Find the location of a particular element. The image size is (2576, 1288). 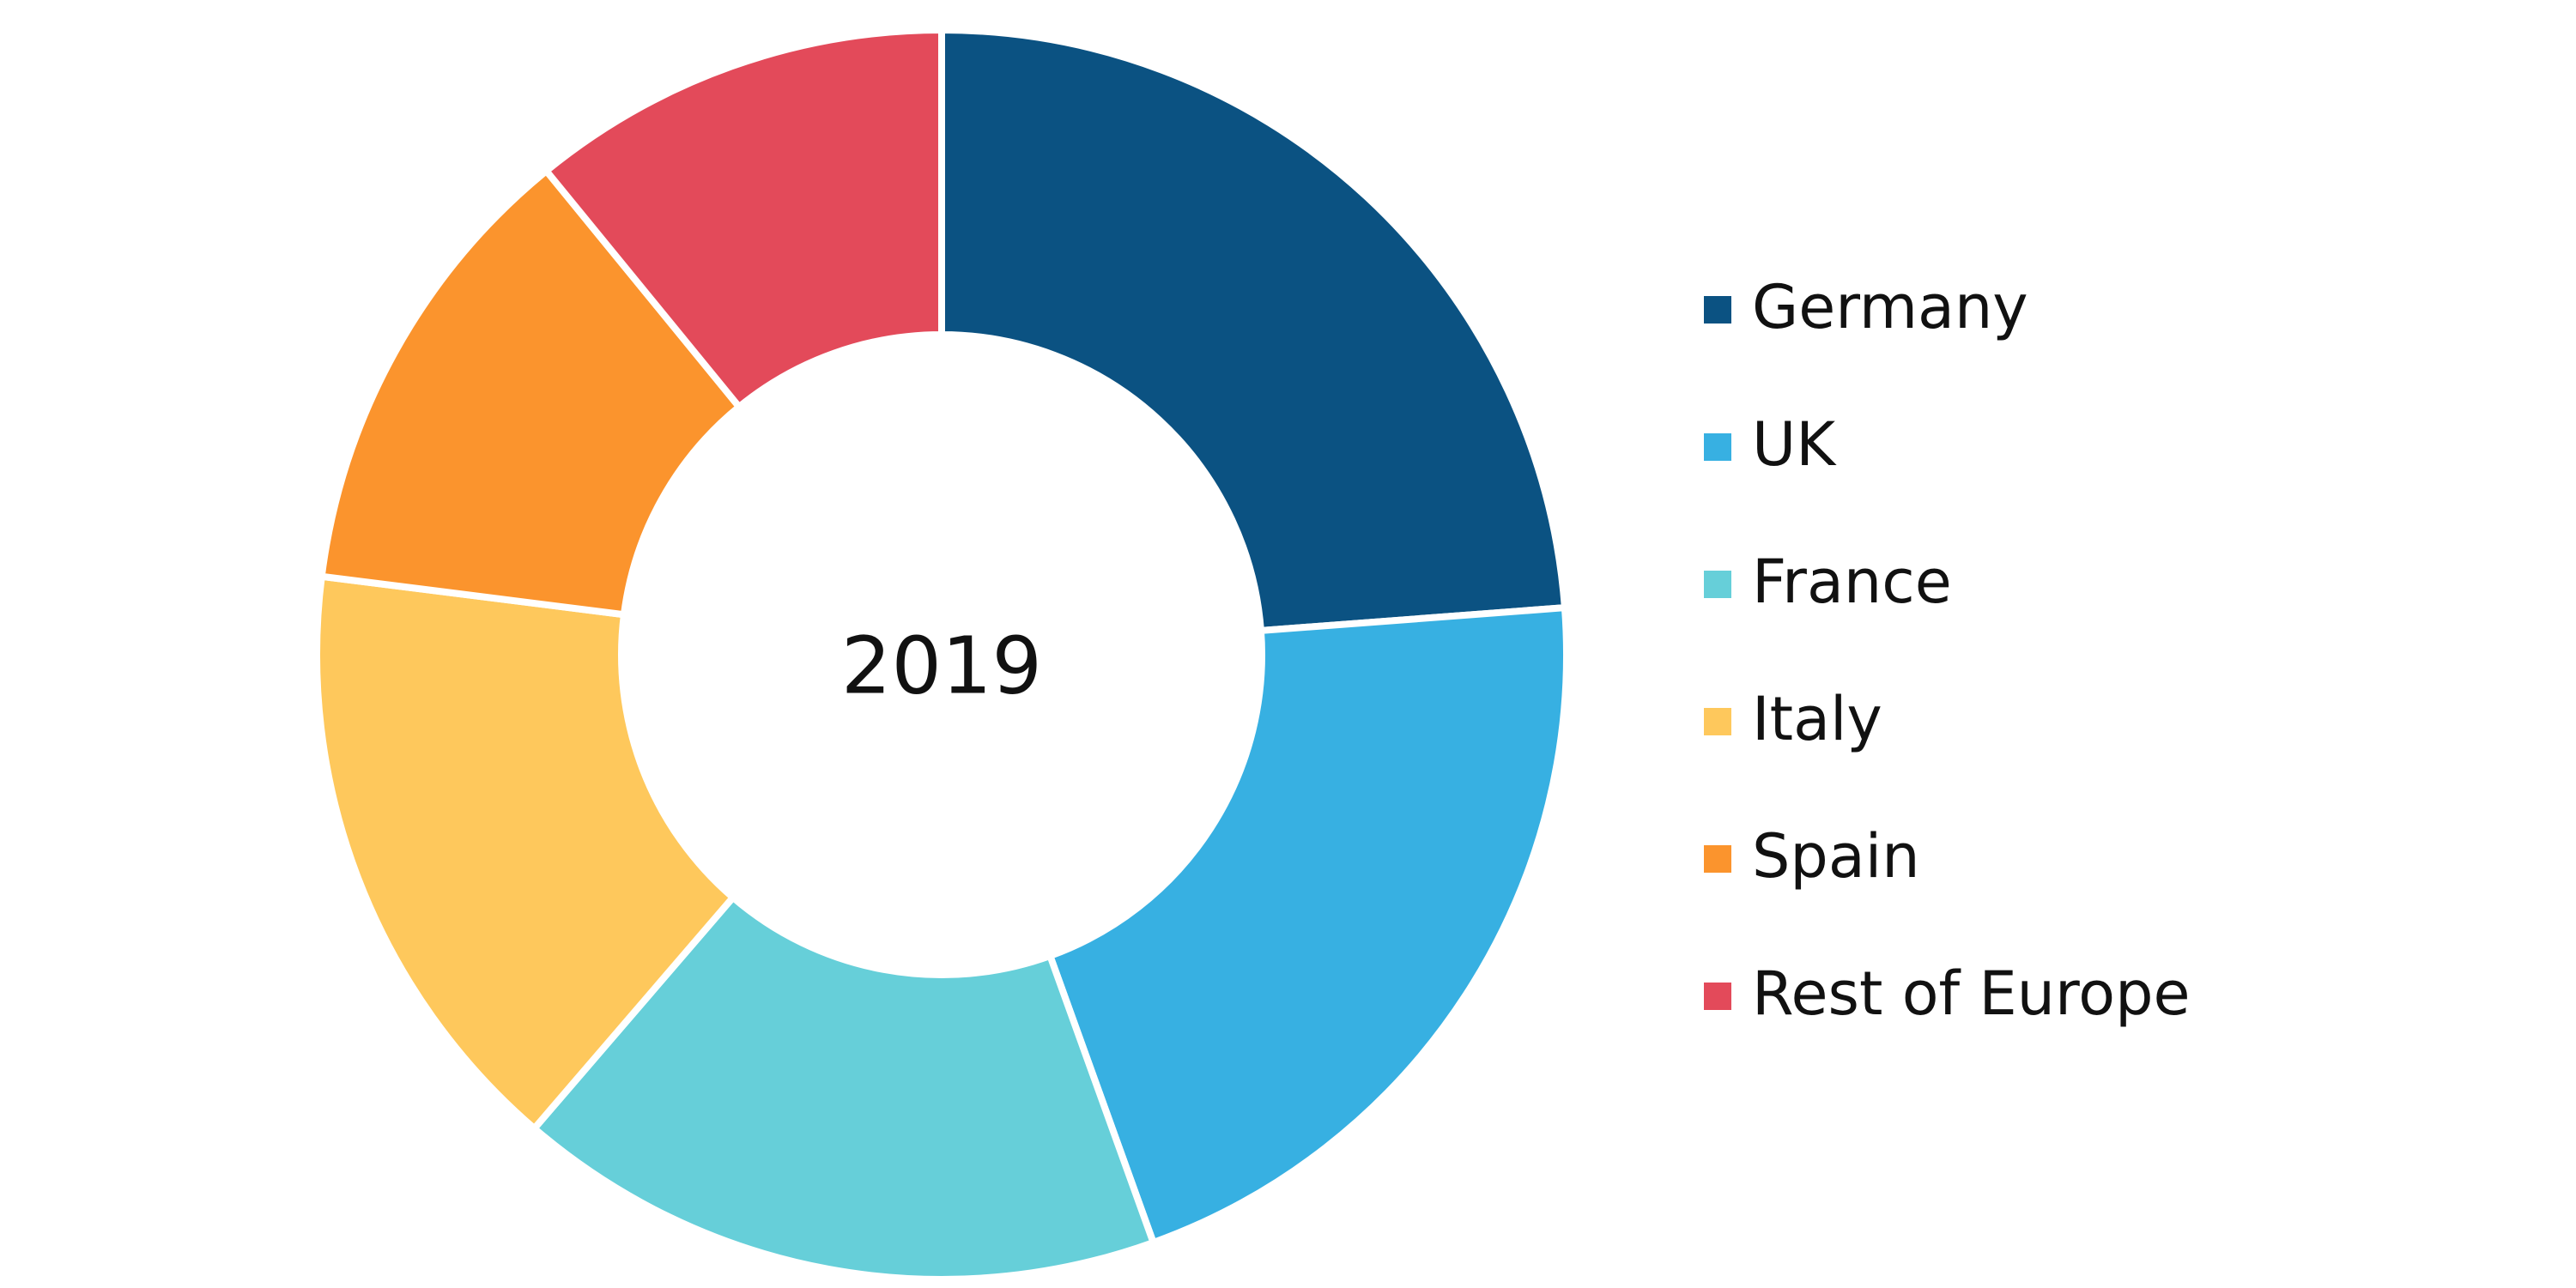

center-label: 2019 is located at coordinates (941, 665).